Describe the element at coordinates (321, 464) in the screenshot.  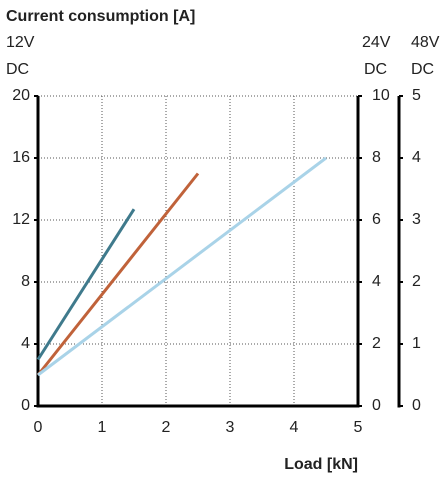
I see `x-axis-label: Load [kN]` at that location.